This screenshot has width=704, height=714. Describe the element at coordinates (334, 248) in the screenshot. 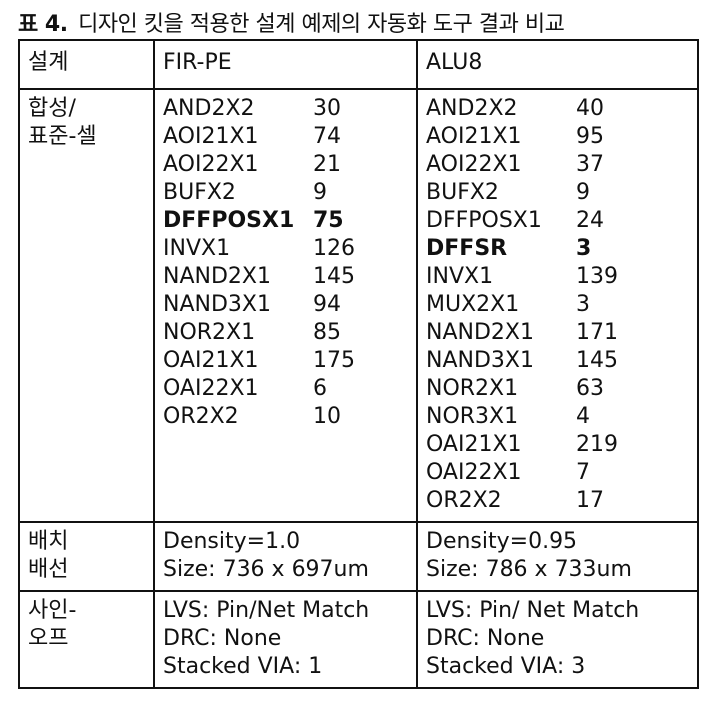

I see `cell-count: 126` at that location.